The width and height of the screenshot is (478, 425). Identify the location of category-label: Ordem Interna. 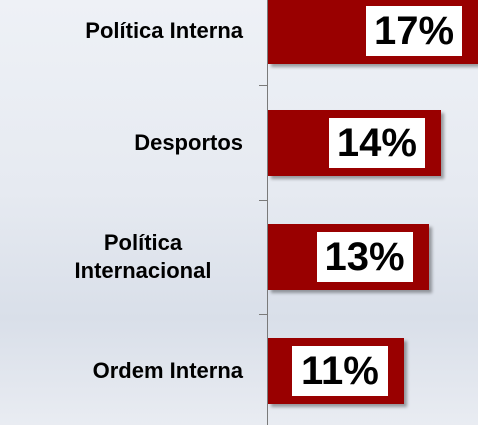
(124, 371).